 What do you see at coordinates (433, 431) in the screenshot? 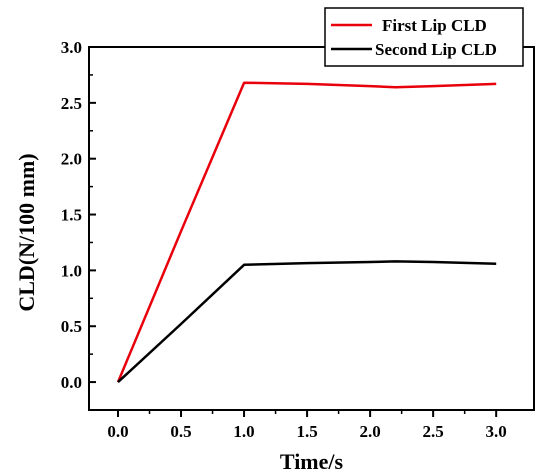
I see `x-tick-label: 2.5` at bounding box center [433, 431].